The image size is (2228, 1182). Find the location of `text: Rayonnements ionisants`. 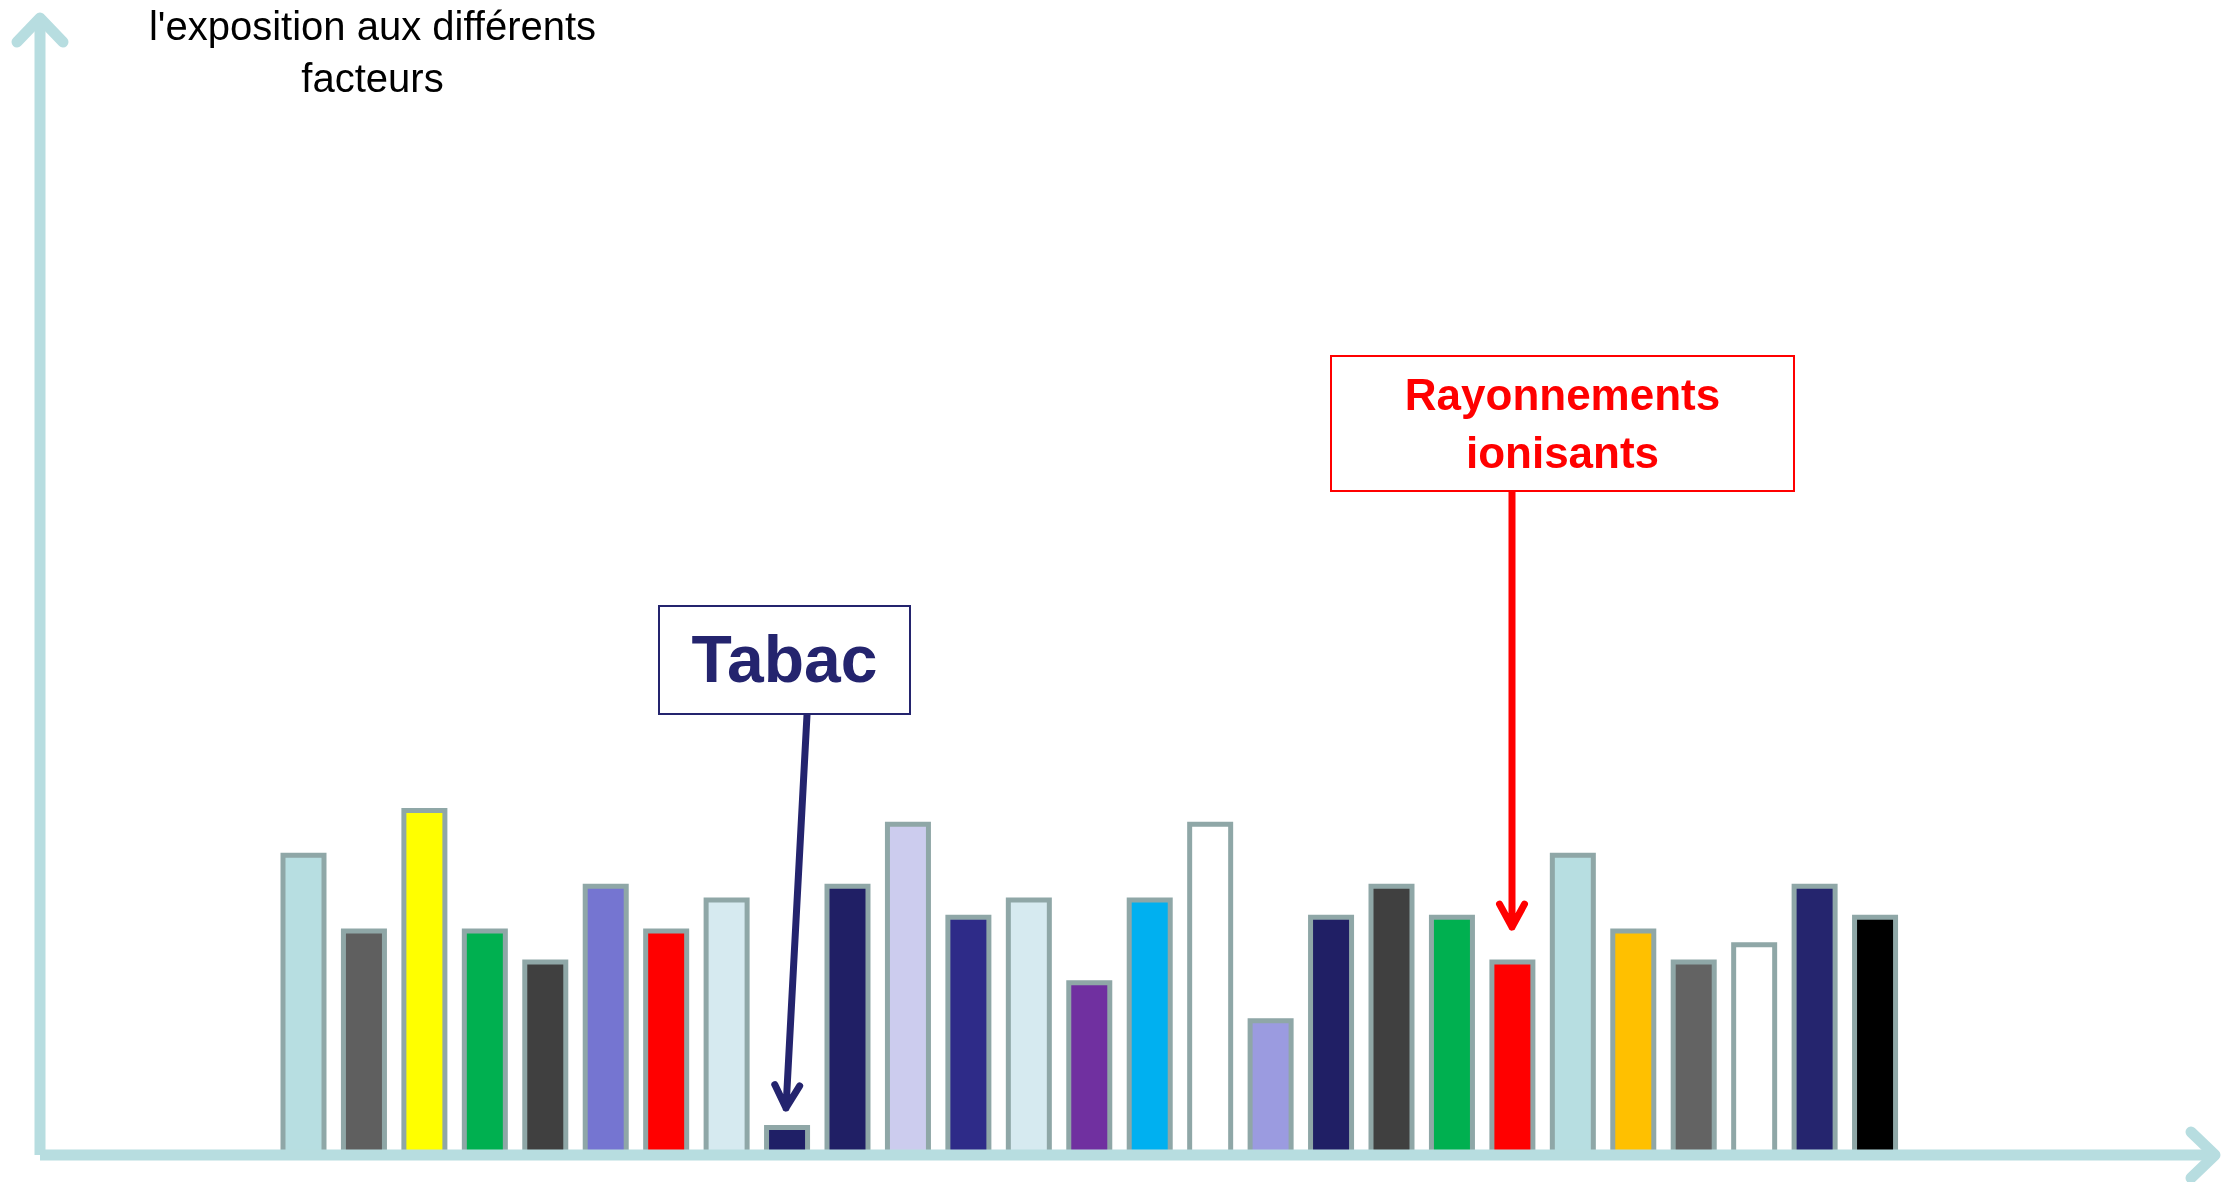

text: Rayonnements ionisants is located at coordinates (1562, 424).